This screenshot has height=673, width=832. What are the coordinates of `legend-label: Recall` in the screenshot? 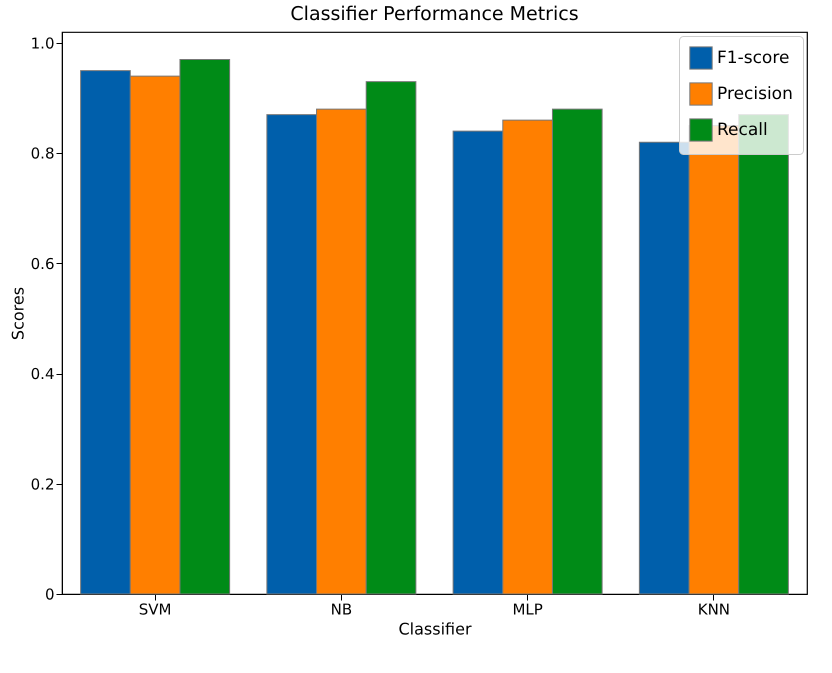 It's located at (742, 130).